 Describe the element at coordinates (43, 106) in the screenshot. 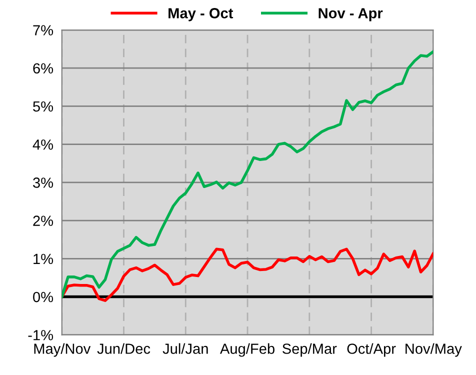

I see `y-tick-label: 5%` at that location.